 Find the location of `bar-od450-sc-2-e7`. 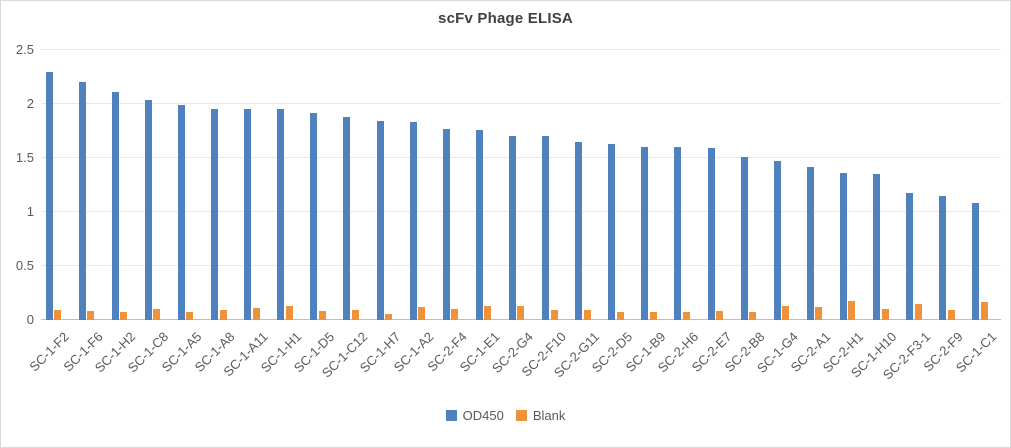

bar-od450-sc-2-e7 is located at coordinates (711, 234).